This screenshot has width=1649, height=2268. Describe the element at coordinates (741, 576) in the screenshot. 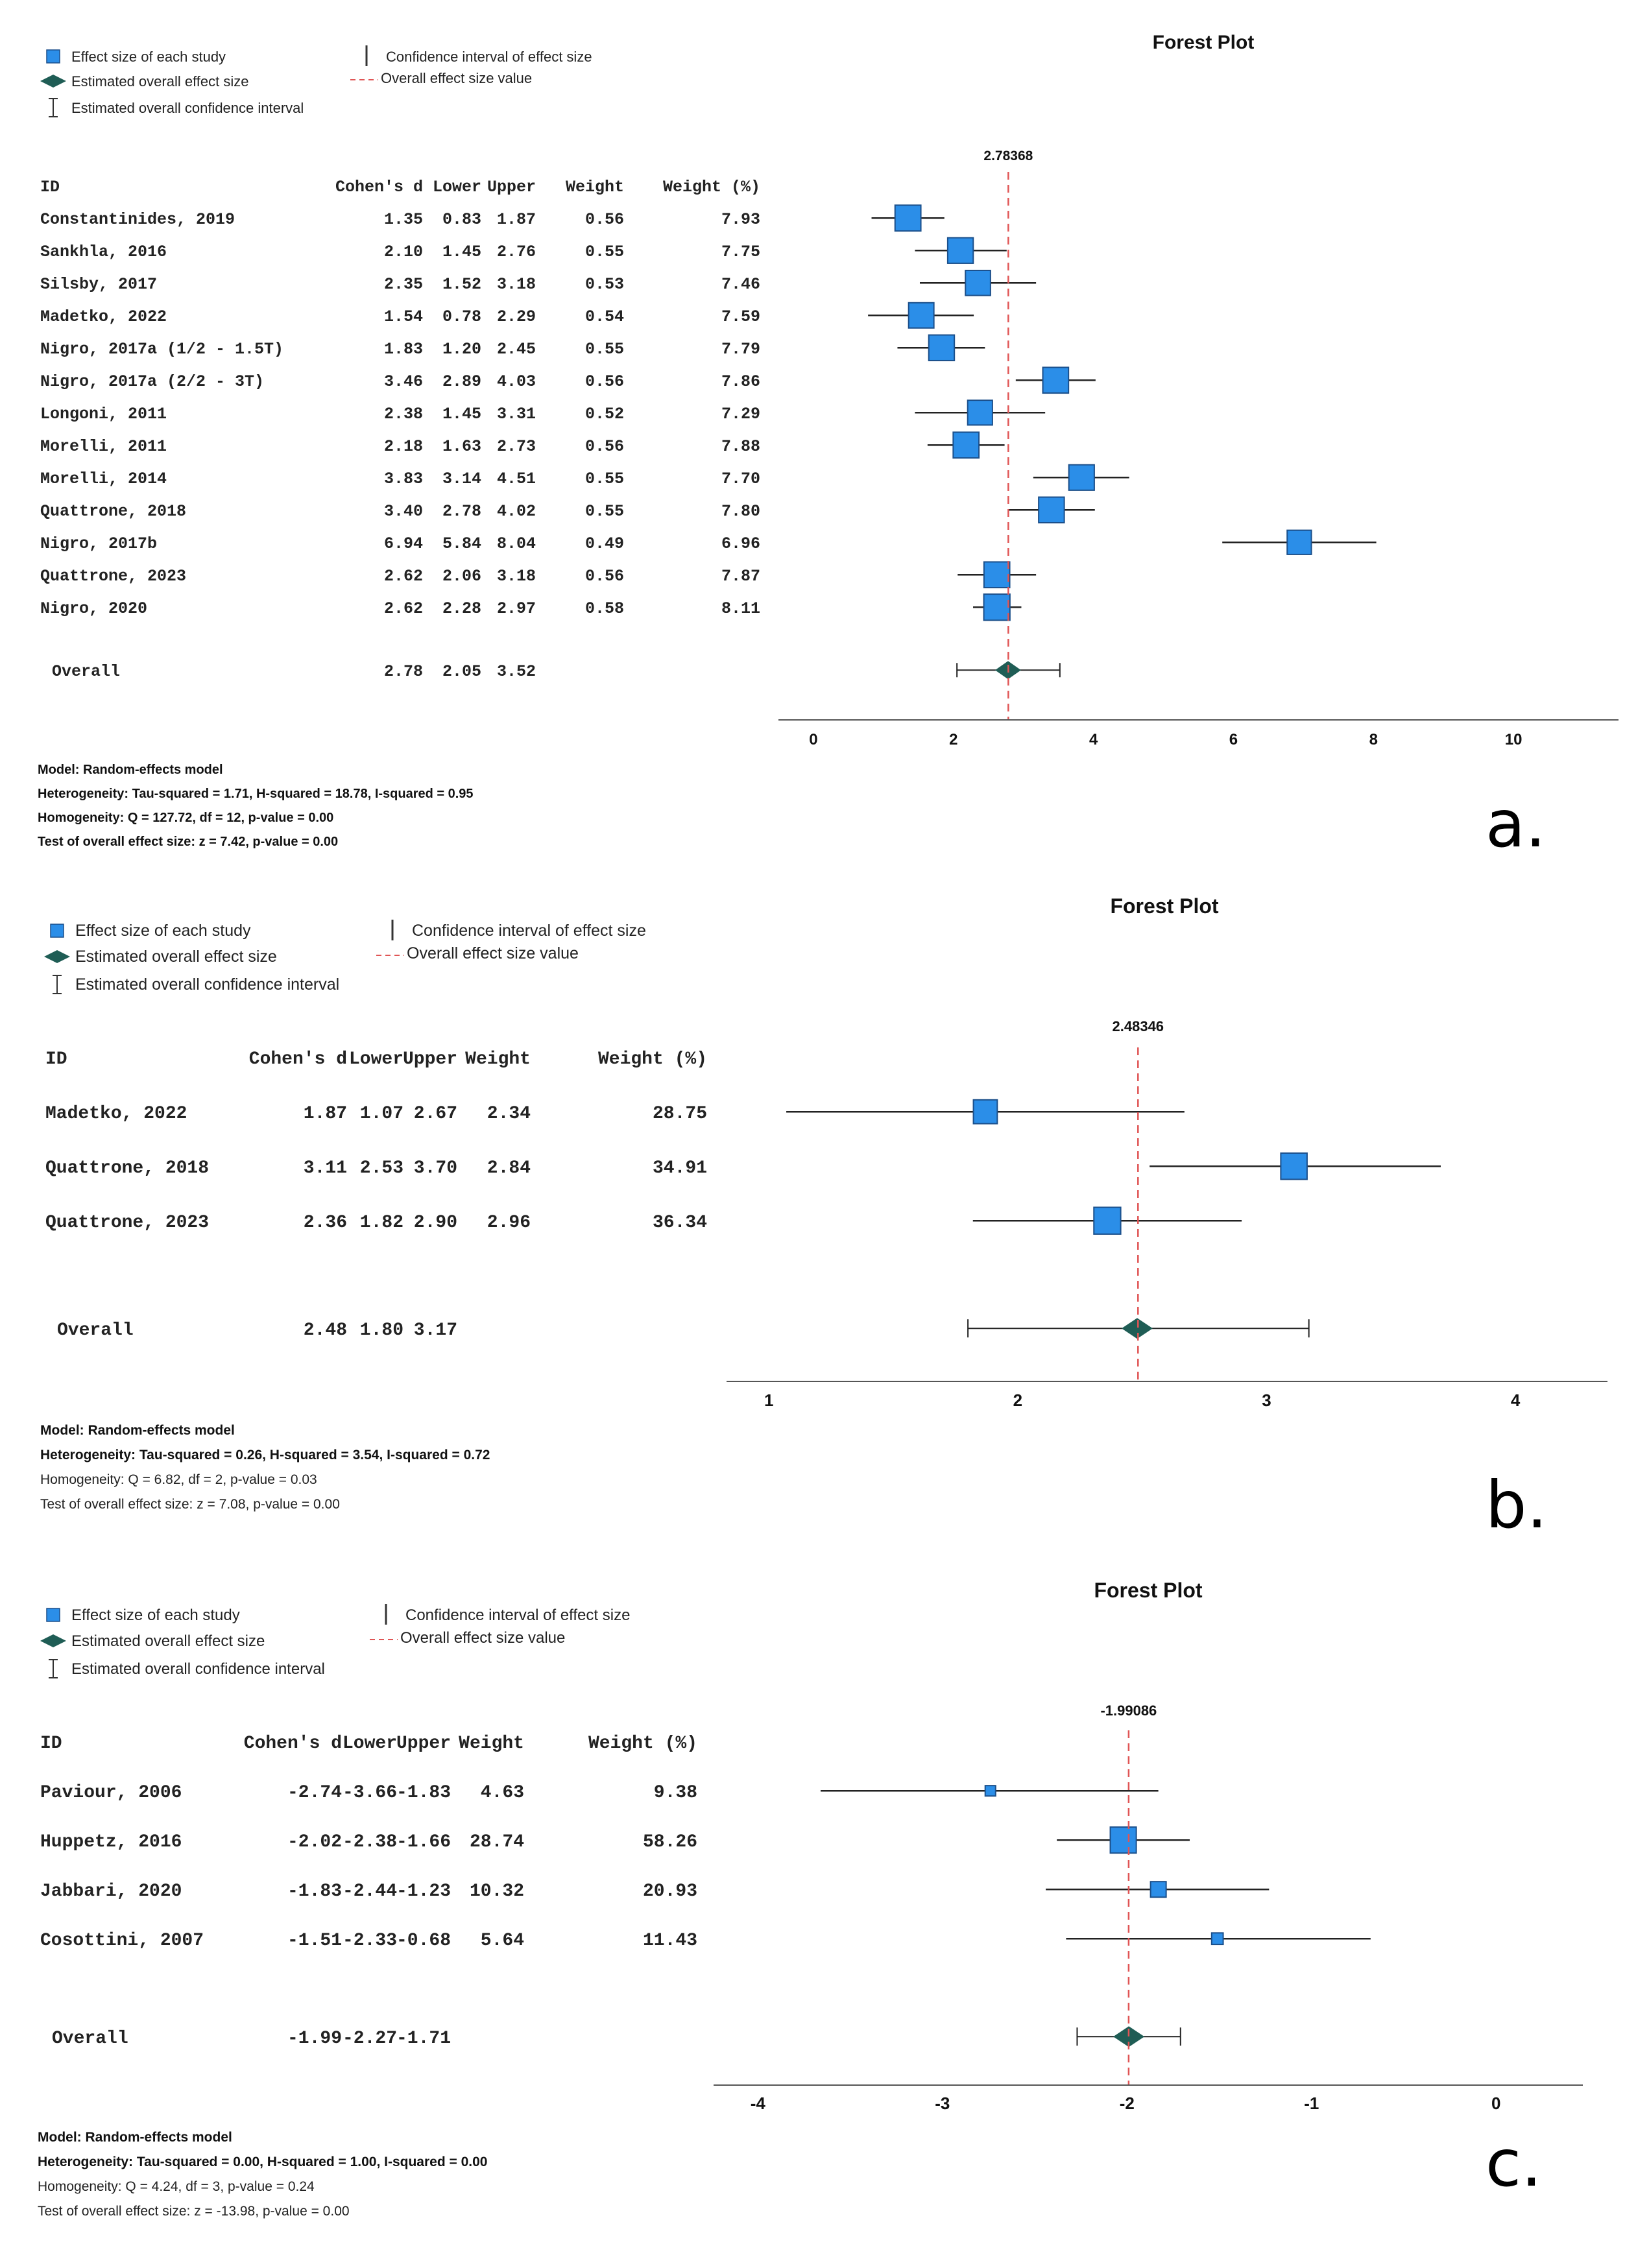

I see `weight-pct: 7.87` at that location.